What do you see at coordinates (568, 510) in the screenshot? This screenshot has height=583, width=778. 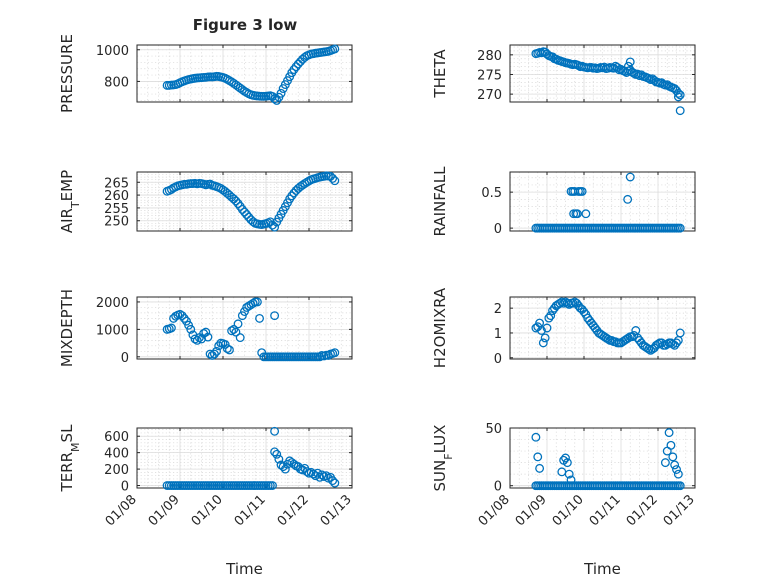 I see `x-tick-label: 01/10` at bounding box center [568, 510].